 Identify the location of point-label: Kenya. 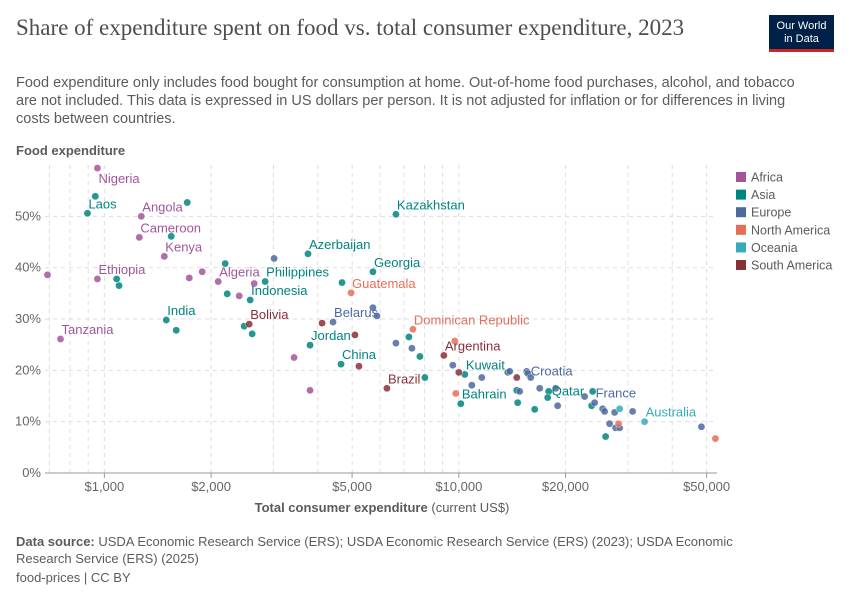
(184, 246).